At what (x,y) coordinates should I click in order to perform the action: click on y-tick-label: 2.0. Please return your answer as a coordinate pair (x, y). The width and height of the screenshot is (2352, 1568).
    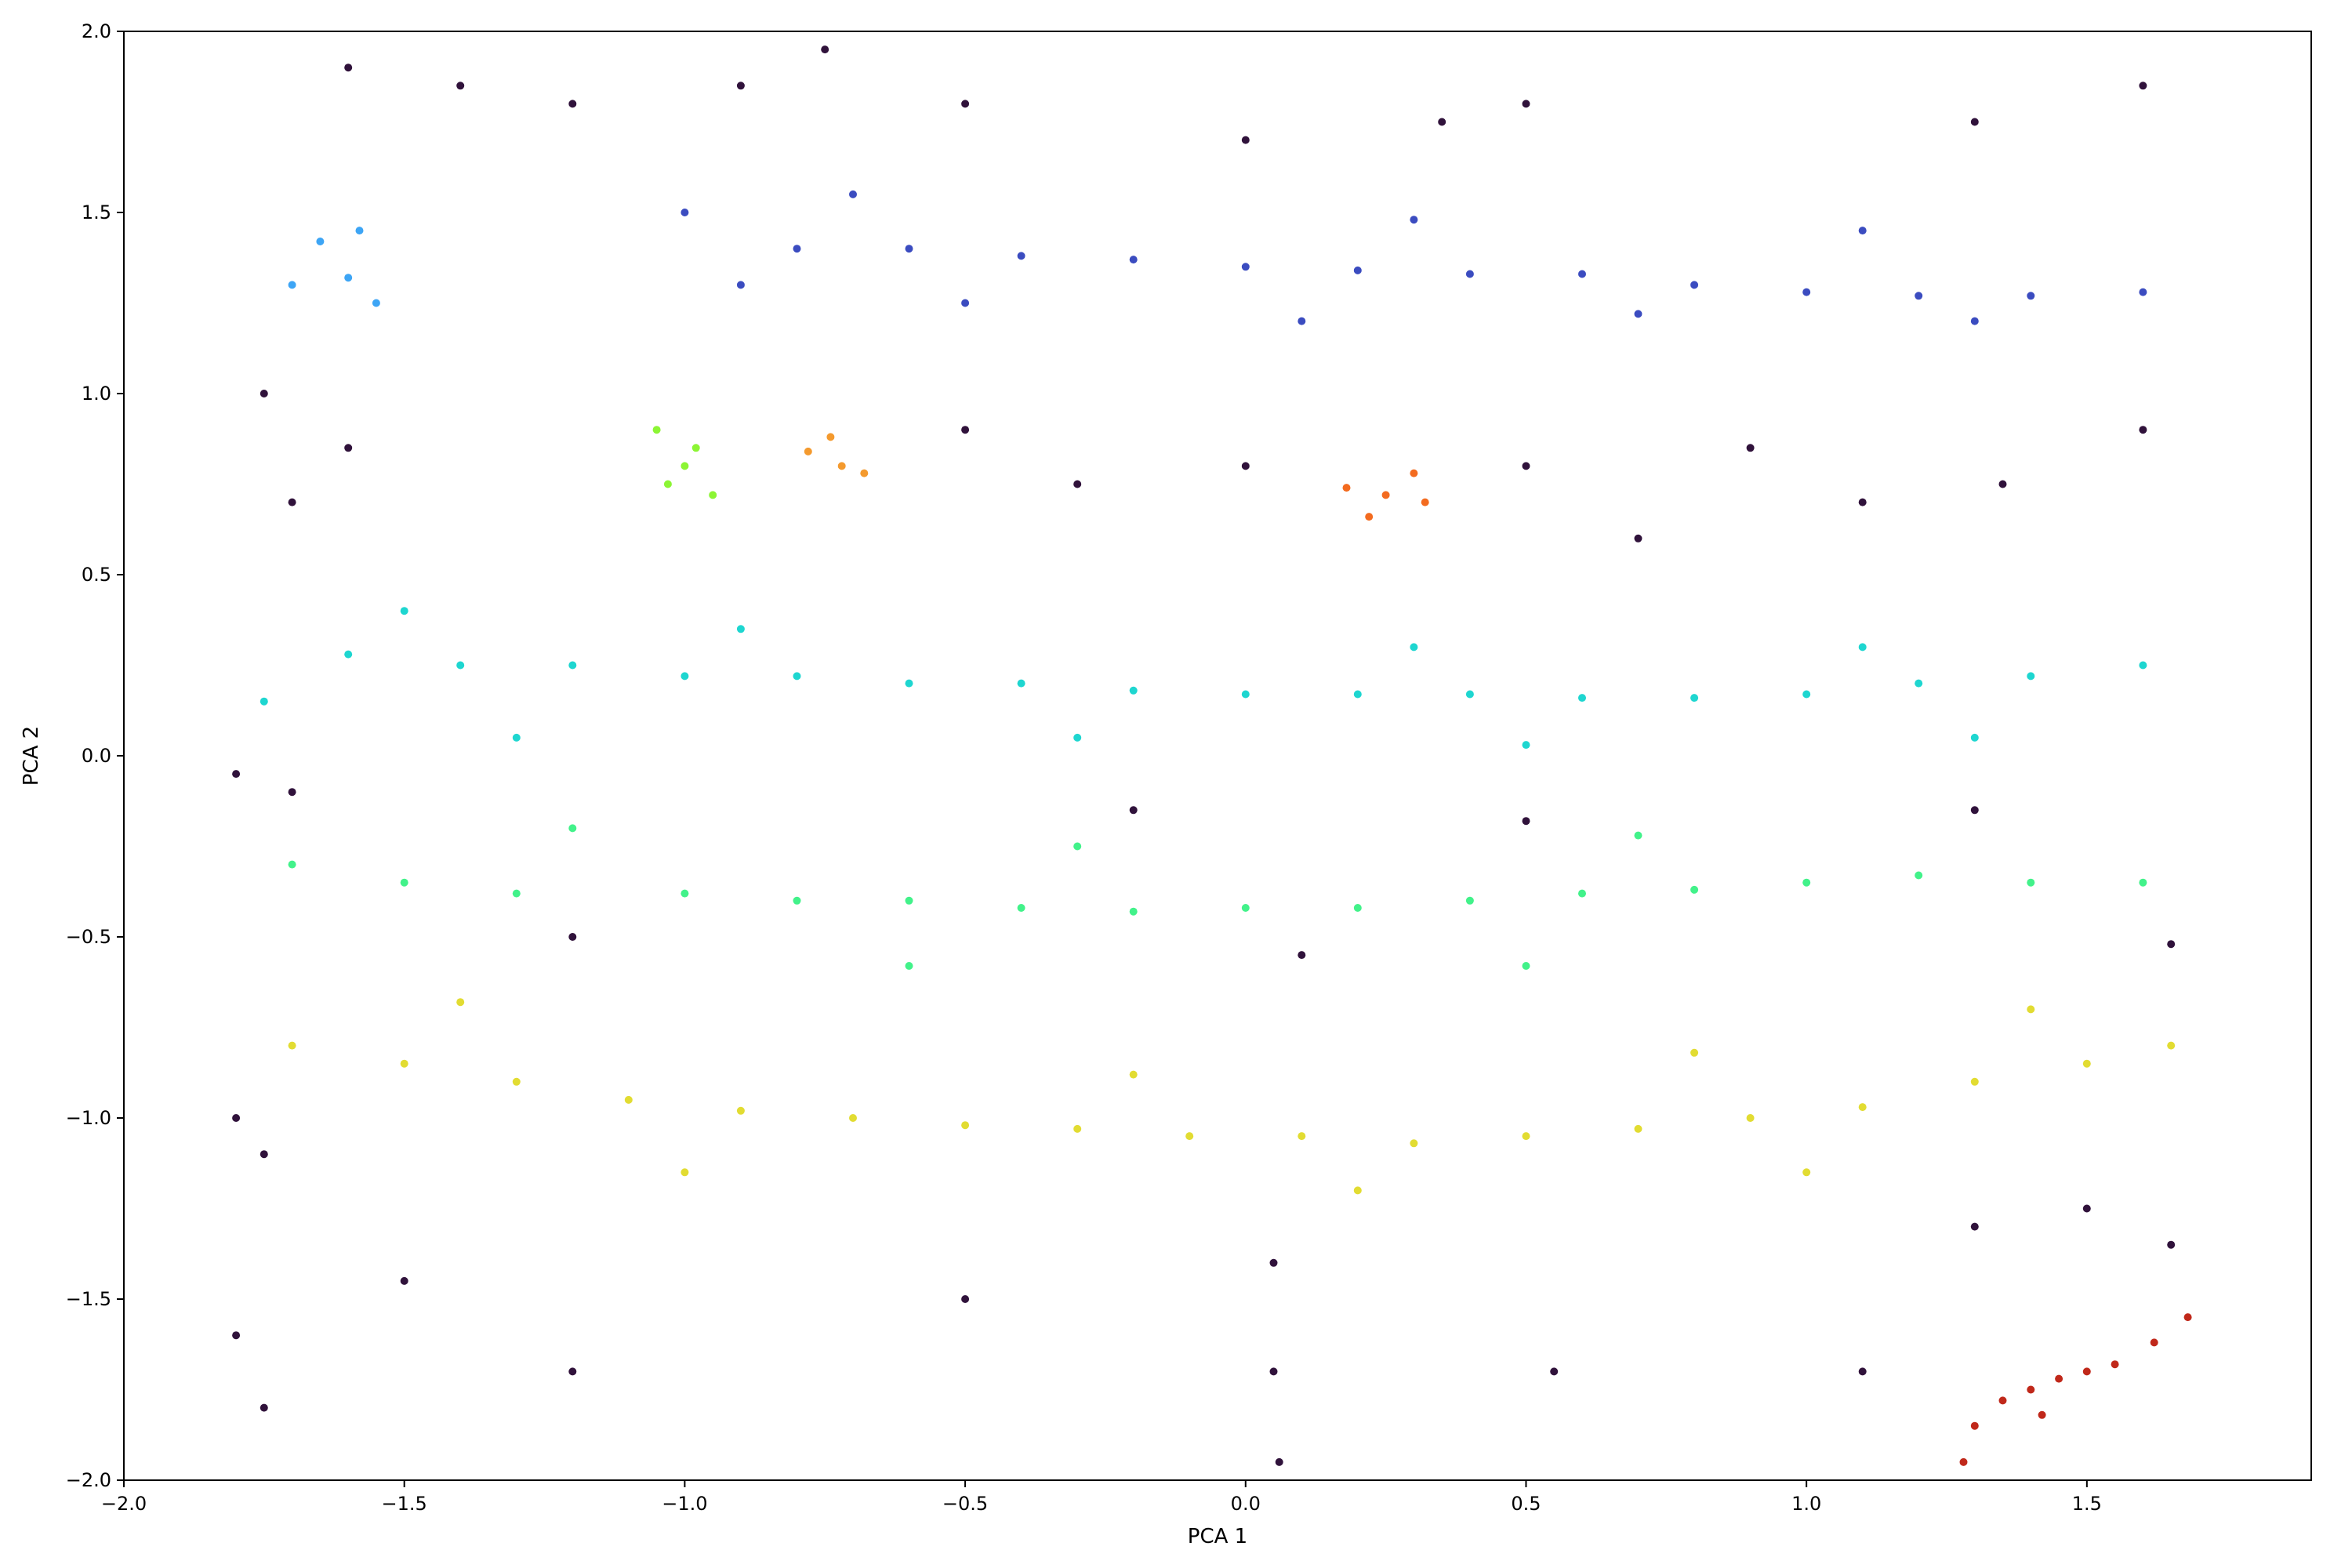
    Looking at the image, I should click on (96, 31).